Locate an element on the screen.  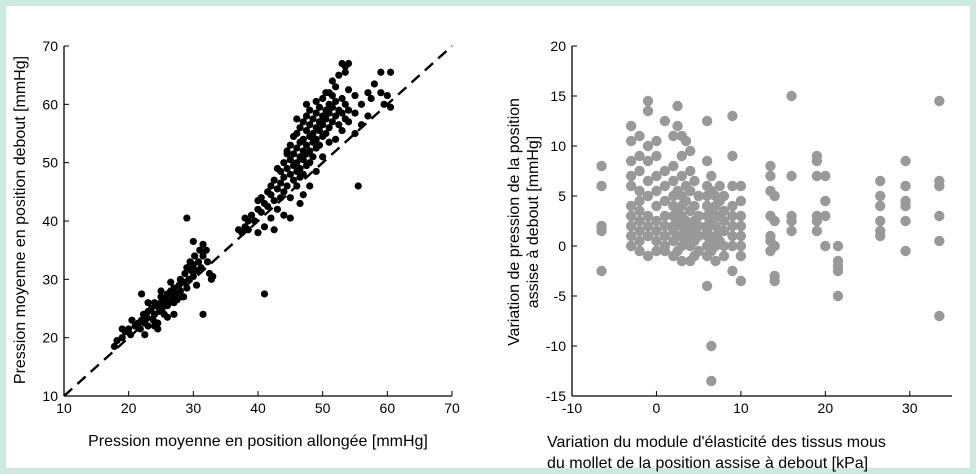
left-y-tick-label: 10 is located at coordinates (50, 396).